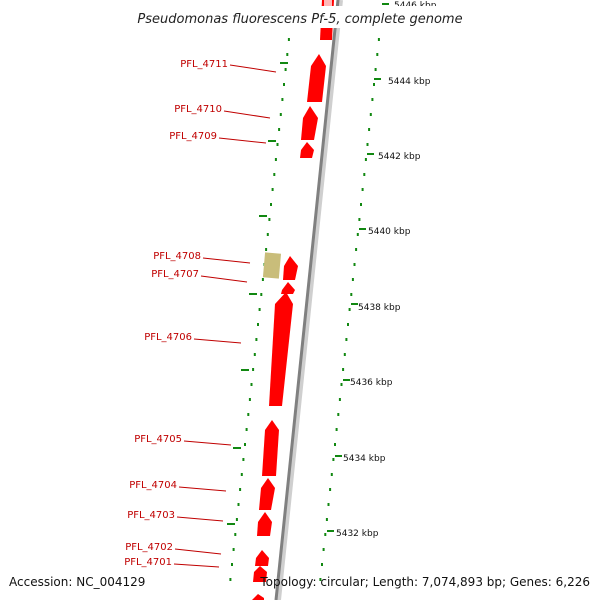  I want to click on gene-feature-bottom, so click(258, 597).